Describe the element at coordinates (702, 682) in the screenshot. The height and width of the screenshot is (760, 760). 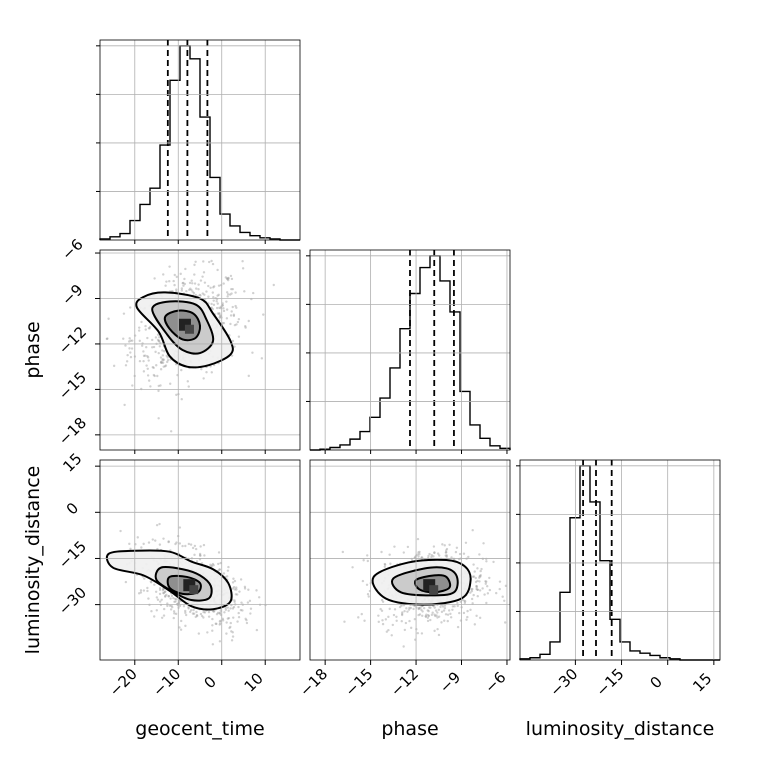
I see `tick-label-x: 15` at that location.